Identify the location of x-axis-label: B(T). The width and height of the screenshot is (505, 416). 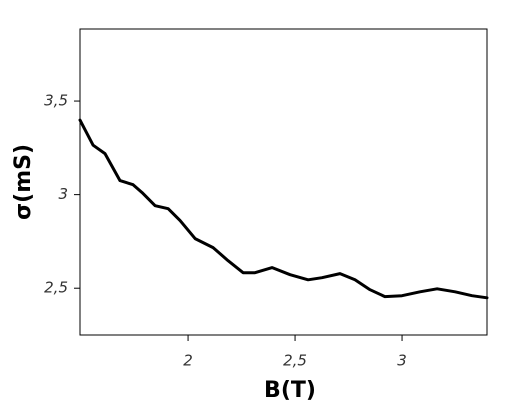
(290, 390).